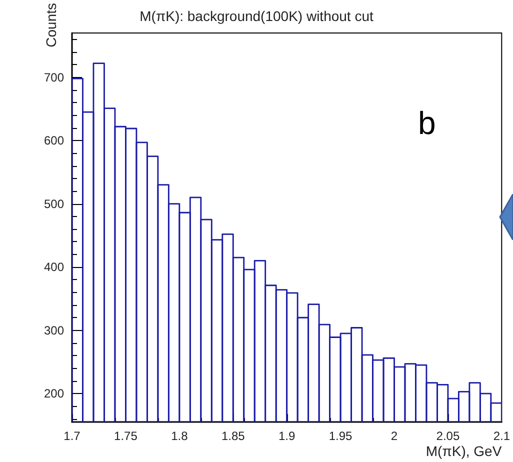 The width and height of the screenshot is (513, 462). I want to click on x-tick-label: 1.75, so click(126, 436).